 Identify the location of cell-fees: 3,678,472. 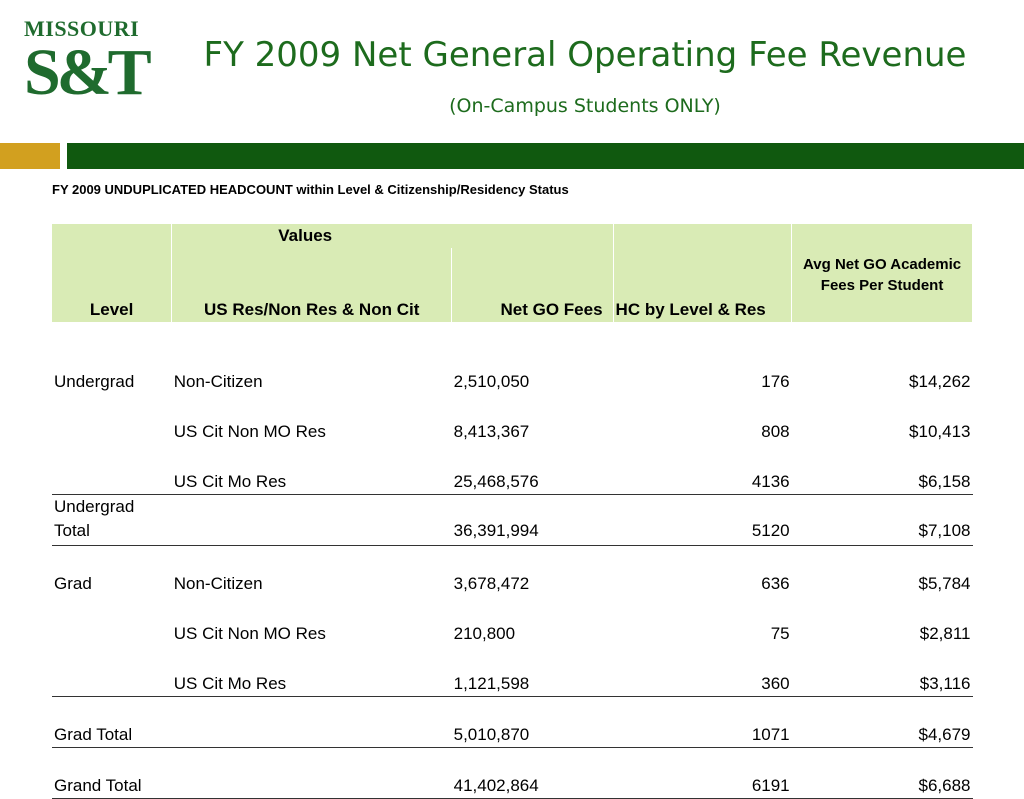
(491, 583).